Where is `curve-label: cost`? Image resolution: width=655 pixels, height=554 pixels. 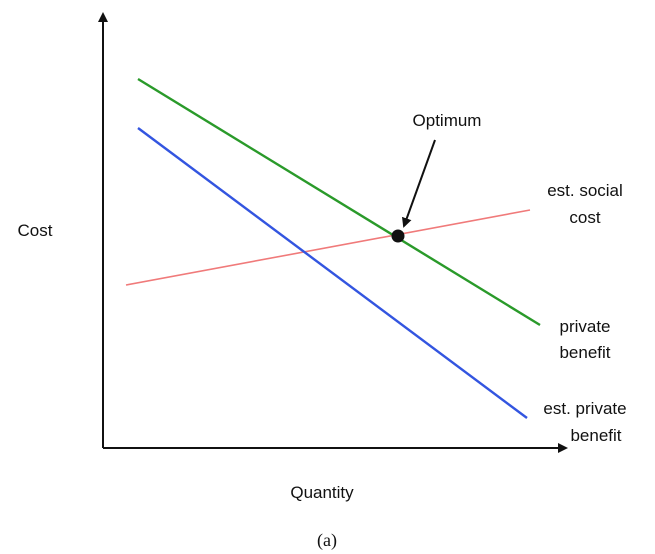 curve-label: cost is located at coordinates (584, 217).